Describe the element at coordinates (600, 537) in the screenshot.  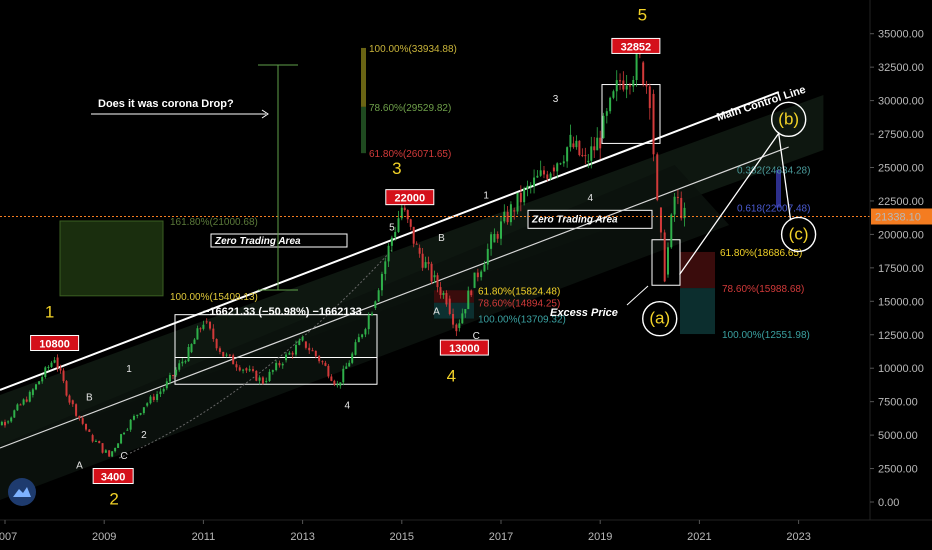
I see `time-tick-label: 2019` at that location.